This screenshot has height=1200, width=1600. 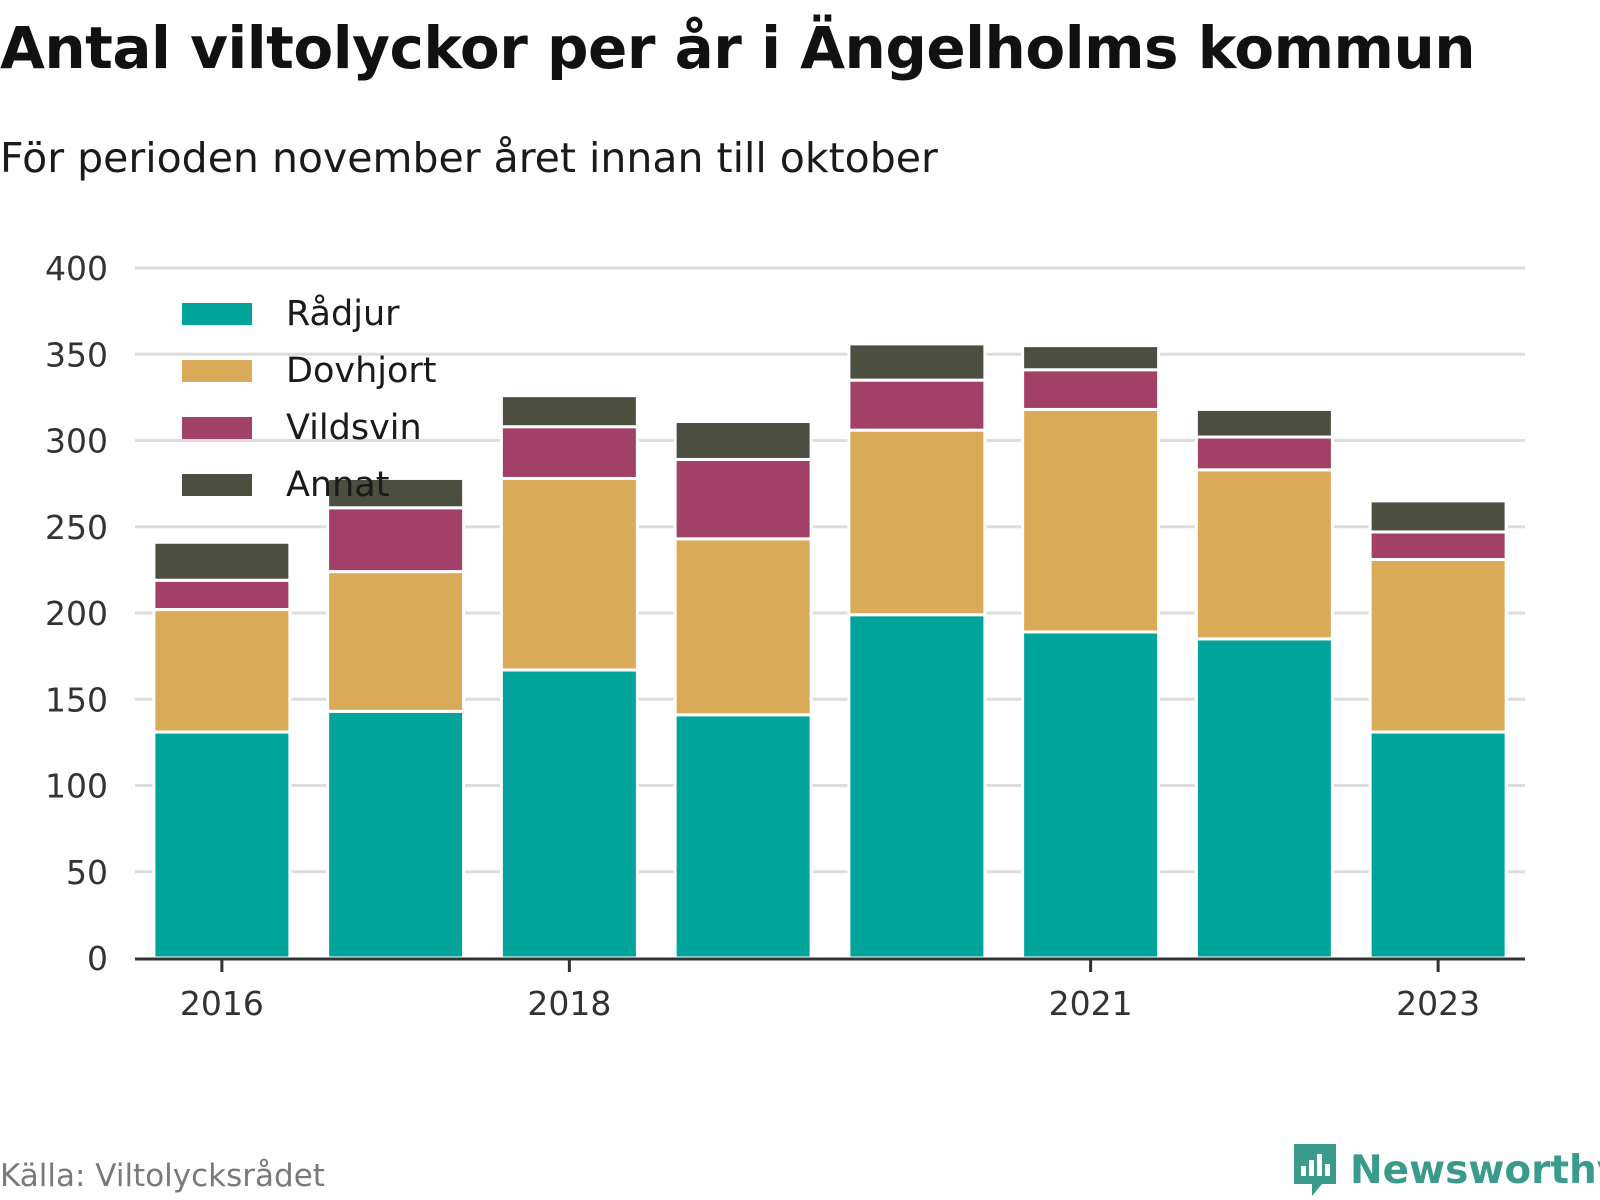 I want to click on bar-dovhjort-2023, so click(x=1438, y=646).